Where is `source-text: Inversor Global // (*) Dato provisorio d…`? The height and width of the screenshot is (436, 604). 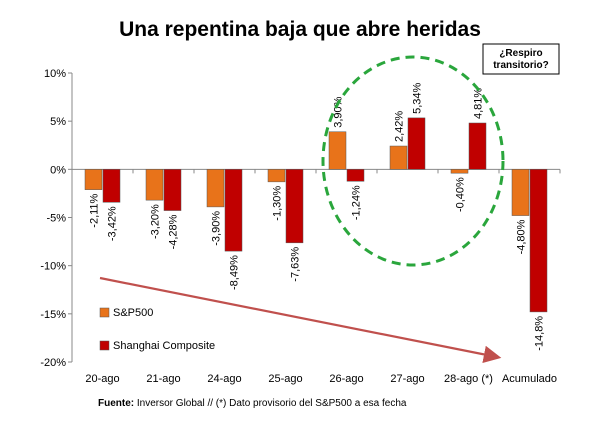
source-text: Inversor Global // (*) Dato provisorio d… is located at coordinates (270, 403).